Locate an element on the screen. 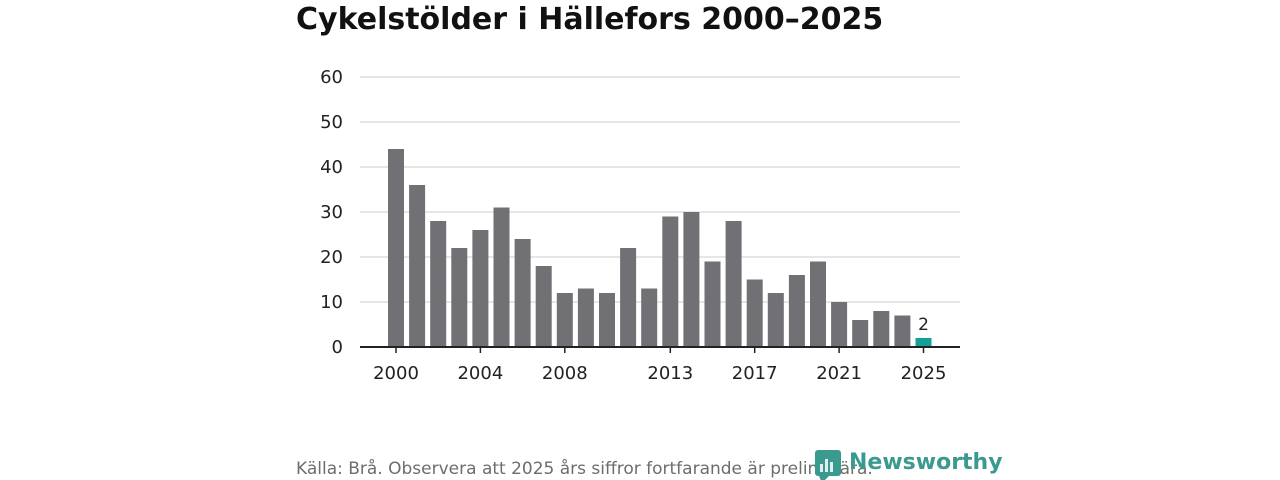 The image size is (1280, 480). x-tick-label: 2008 is located at coordinates (565, 373).